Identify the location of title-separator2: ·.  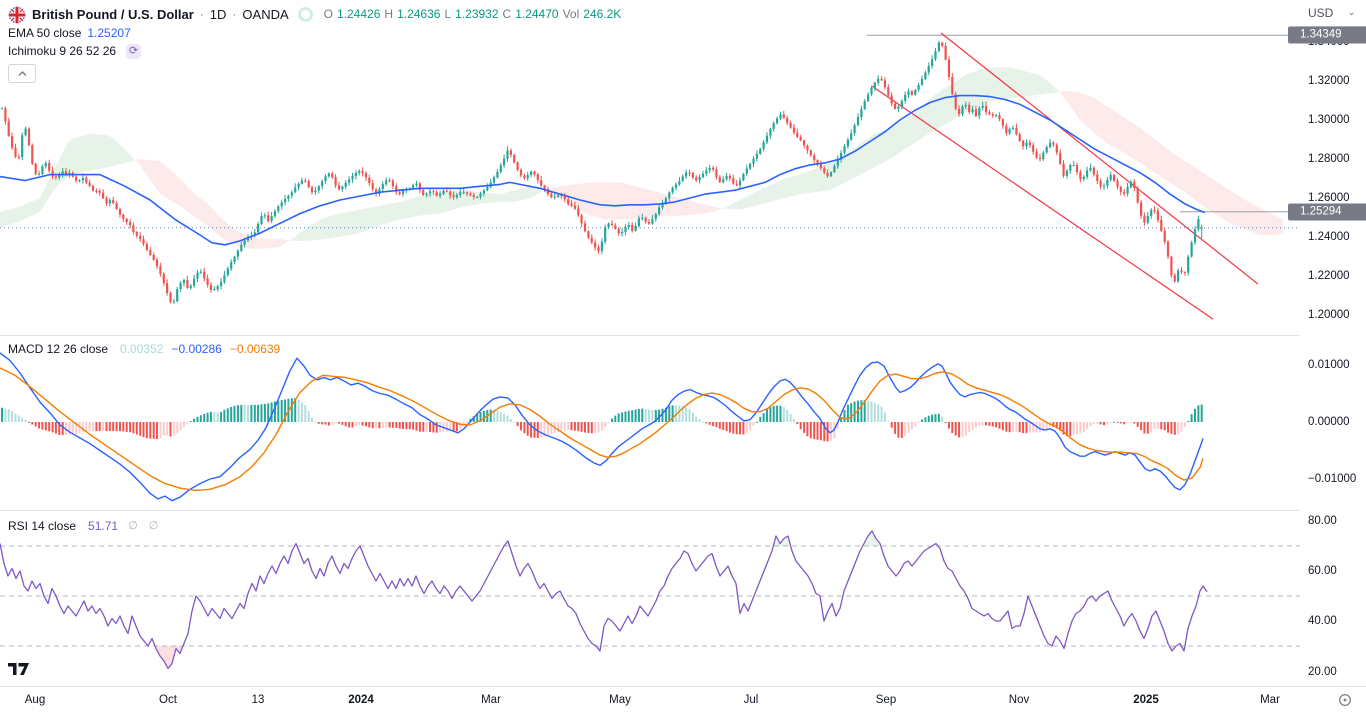
(234, 14).